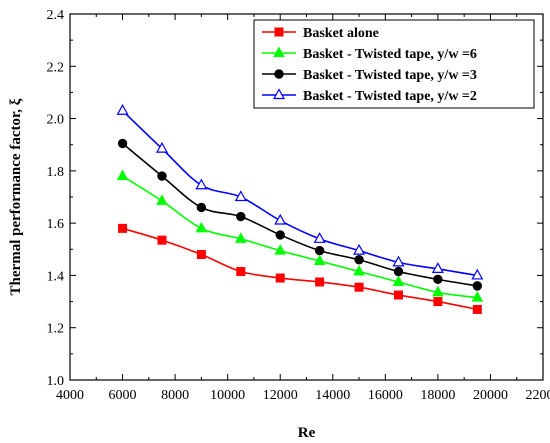 The image size is (550, 443). I want to click on y-tick-label: 1.2, so click(56, 329).